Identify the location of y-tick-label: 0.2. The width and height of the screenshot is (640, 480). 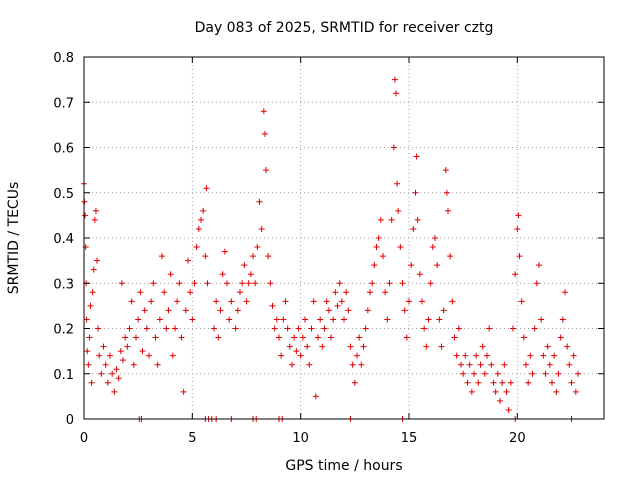
(63, 330).